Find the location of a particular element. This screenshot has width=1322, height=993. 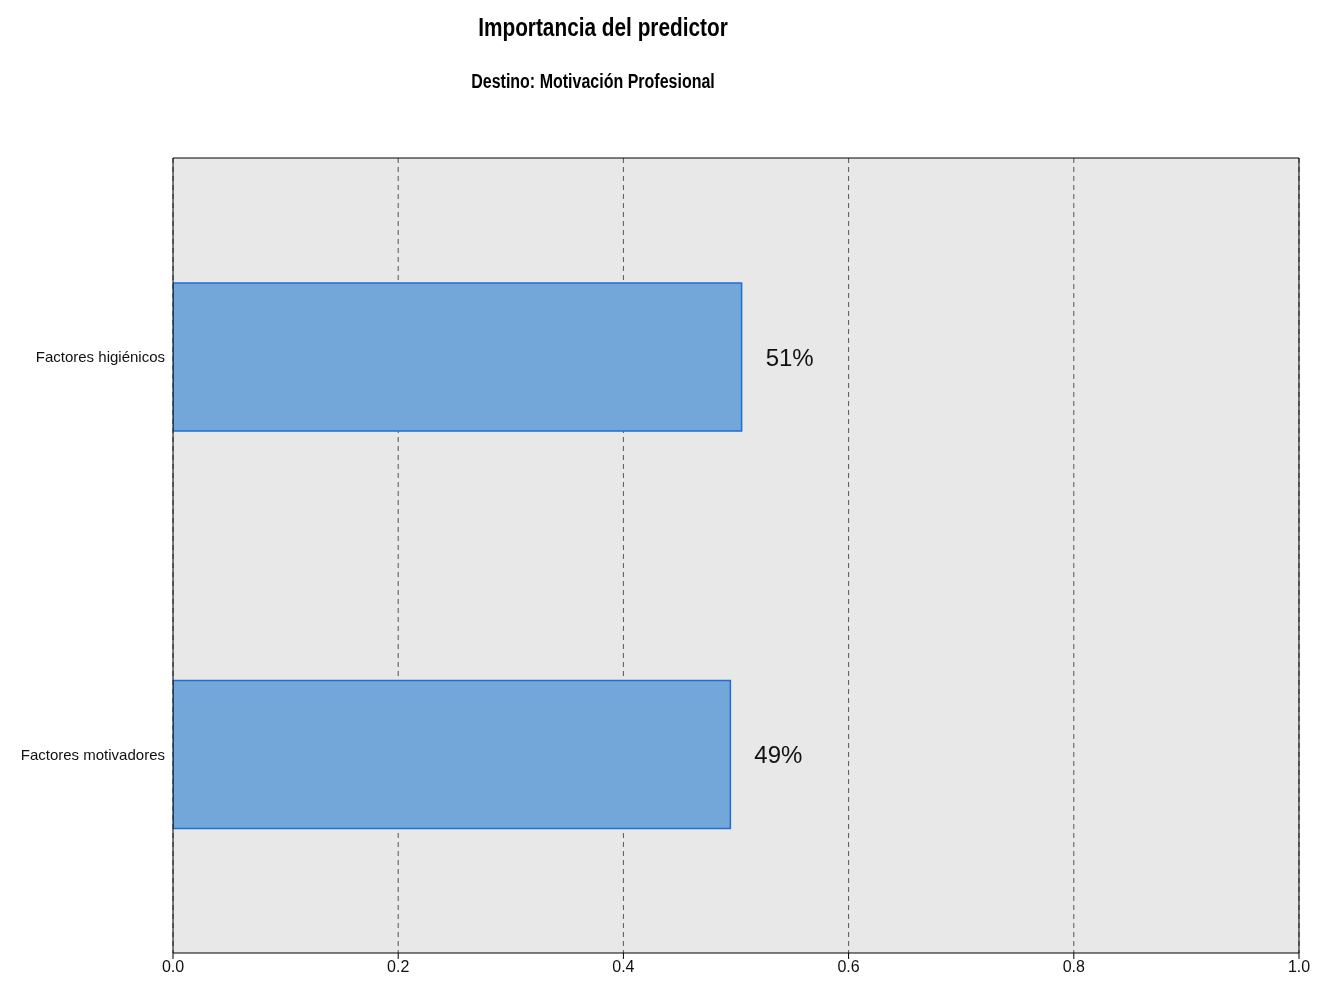

y-tick-label: Factores motivadores is located at coordinates (92, 754).